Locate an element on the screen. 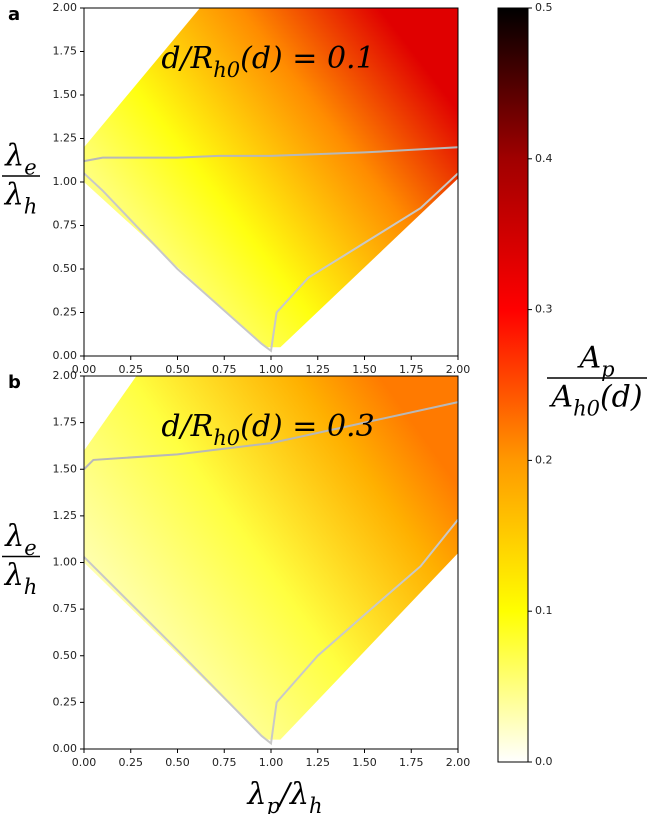 This screenshot has width=650, height=814. colorbar-label-denominator: Ah0(d) is located at coordinates (595, 400).